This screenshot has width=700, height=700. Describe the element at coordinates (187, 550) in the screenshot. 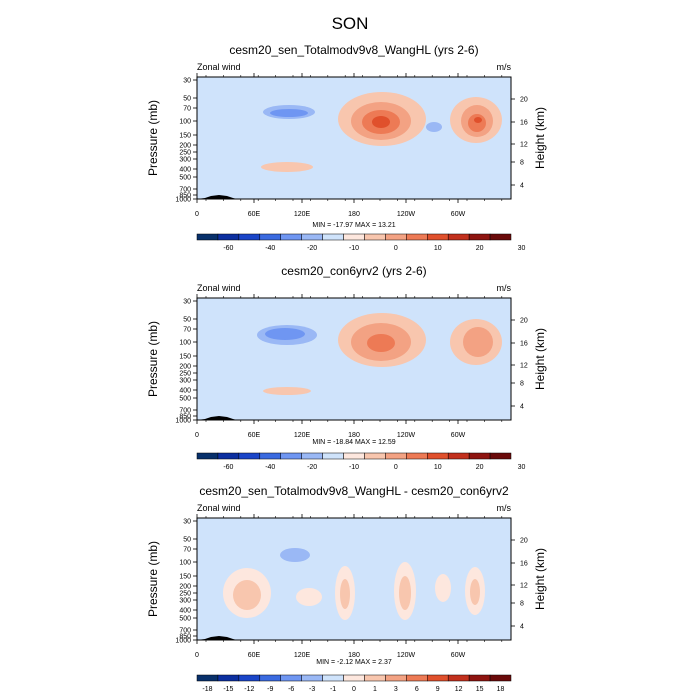

I see `y-tick-label: 70` at that location.